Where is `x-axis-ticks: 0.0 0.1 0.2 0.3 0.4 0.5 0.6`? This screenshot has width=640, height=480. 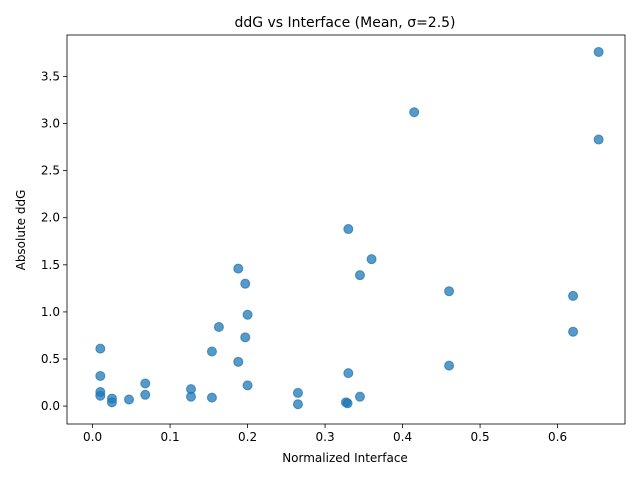
x-axis-ticks: 0.0 0.1 0.2 0.3 0.4 0.5 0.6 is located at coordinates (325, 434).